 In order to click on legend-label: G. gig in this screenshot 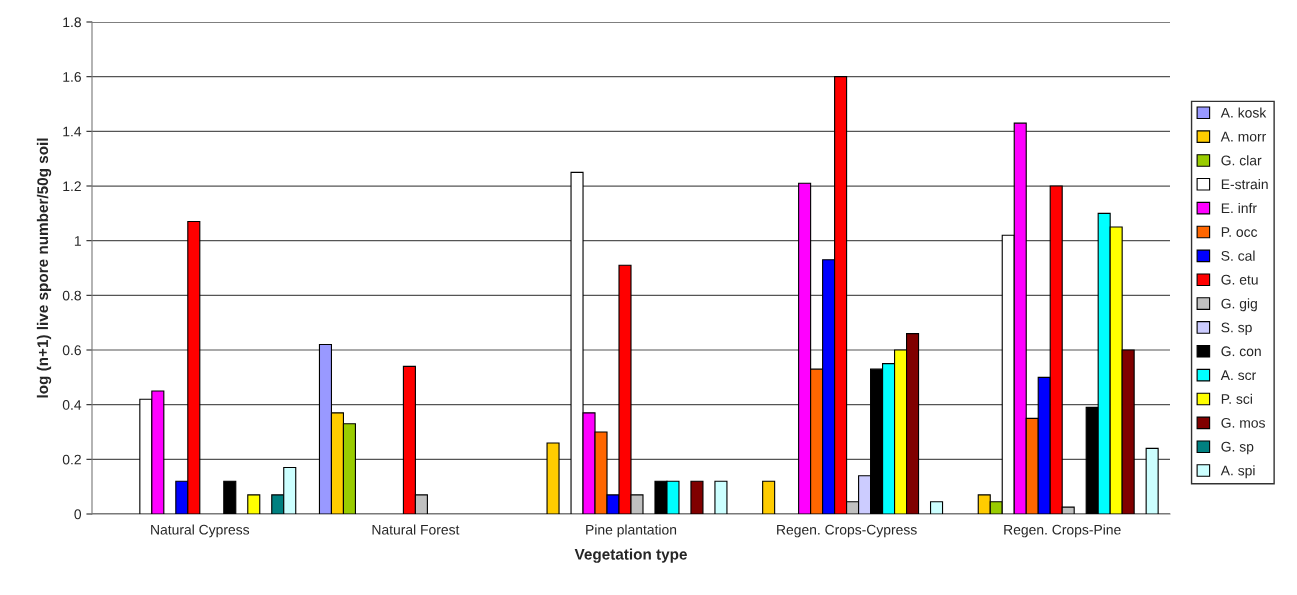, I will do `click(1239, 305)`.